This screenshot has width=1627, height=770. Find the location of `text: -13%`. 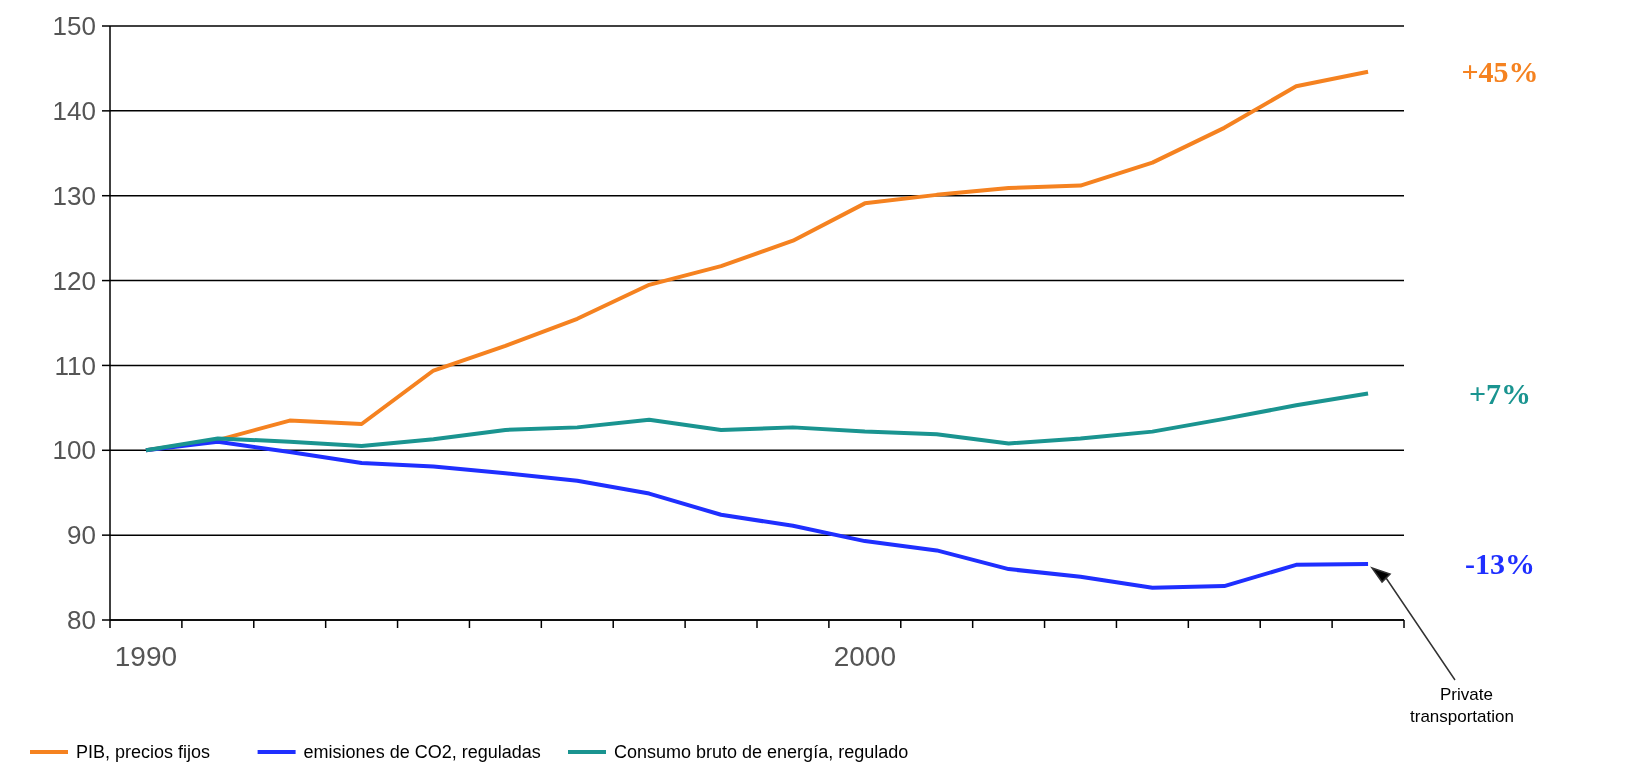

text: -13% is located at coordinates (1500, 564).